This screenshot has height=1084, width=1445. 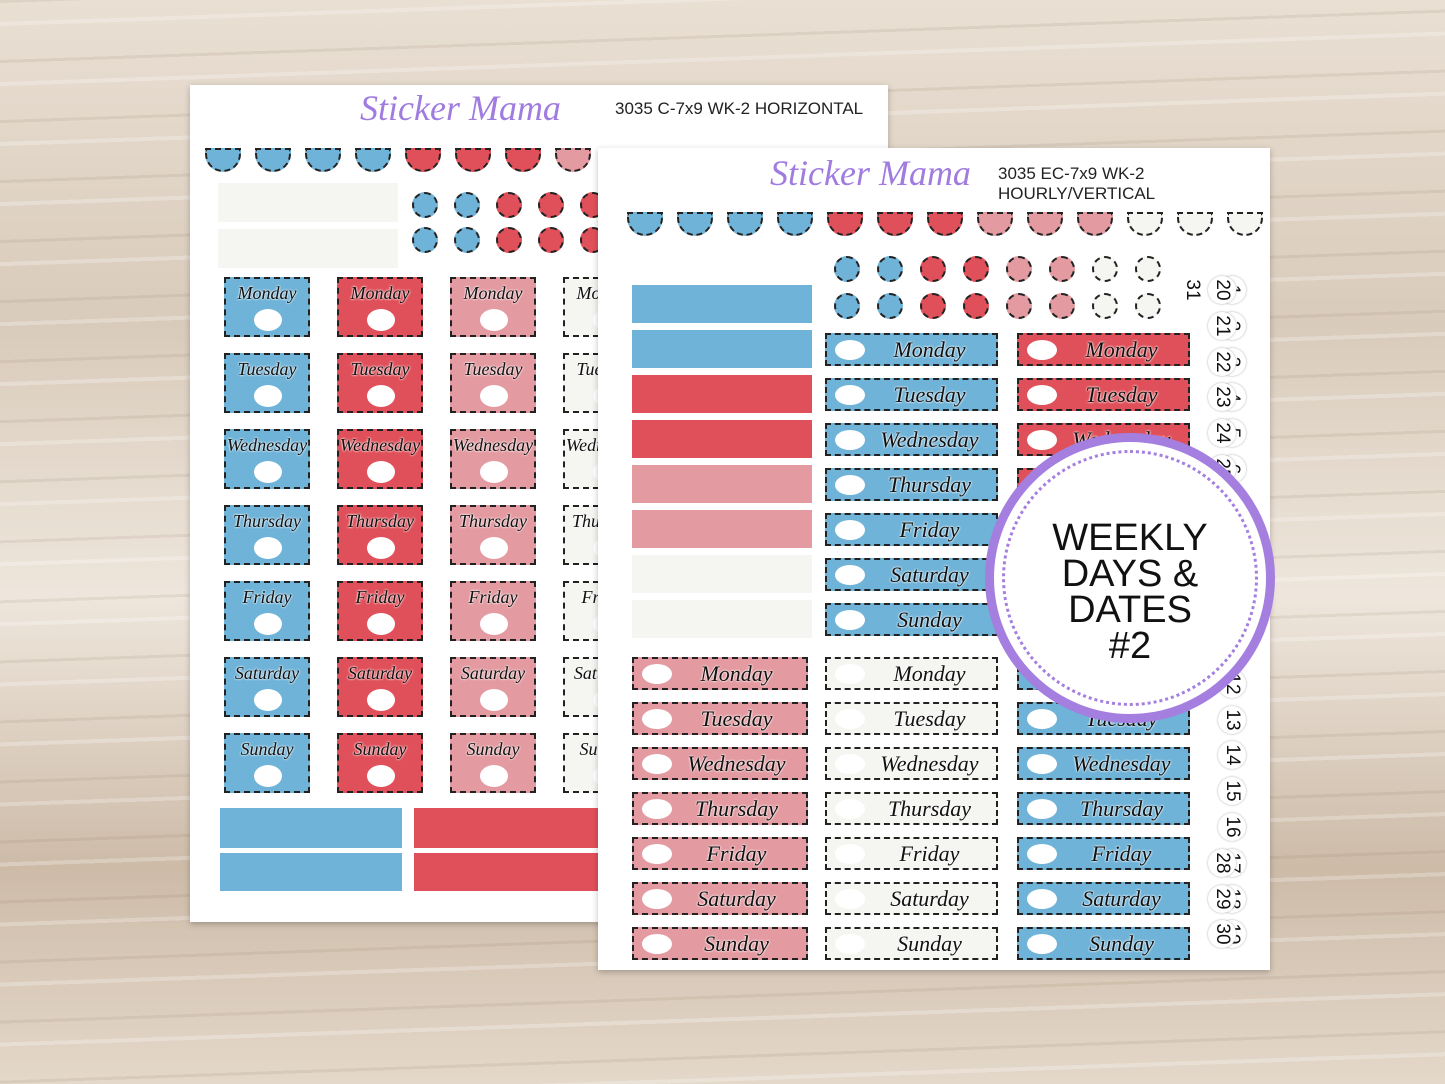 I want to click on brand: Sticker Mama, so click(x=460, y=108).